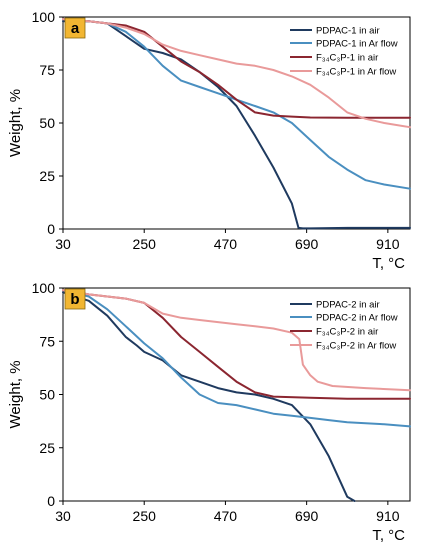  I want to click on panel-label: a, so click(75, 28).